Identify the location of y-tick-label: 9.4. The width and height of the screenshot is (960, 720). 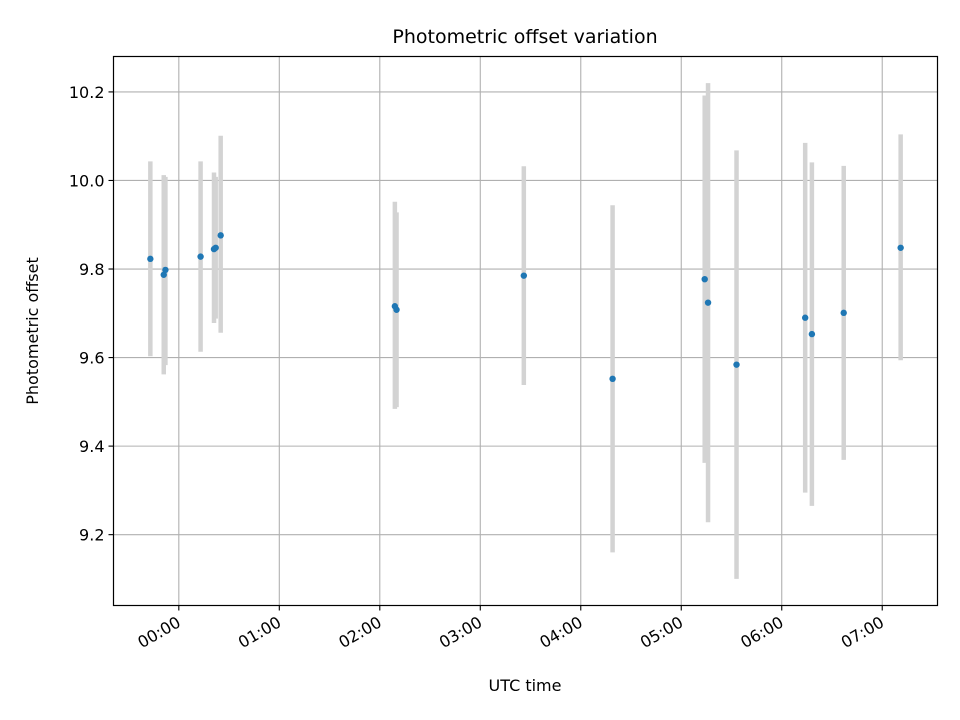
(91, 446).